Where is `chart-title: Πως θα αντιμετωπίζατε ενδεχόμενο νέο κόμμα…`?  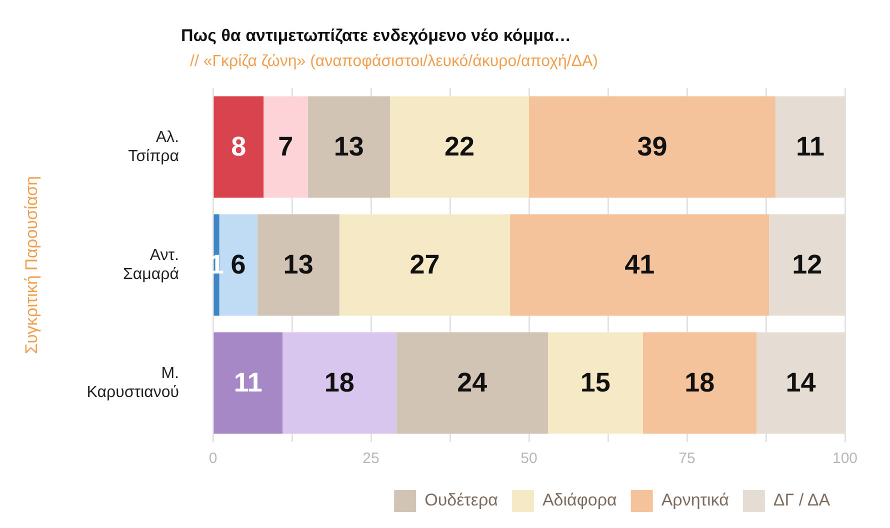 chart-title: Πως θα αντιμετωπίζατε ενδεχόμενο νέο κόμμα… is located at coordinates (376, 36).